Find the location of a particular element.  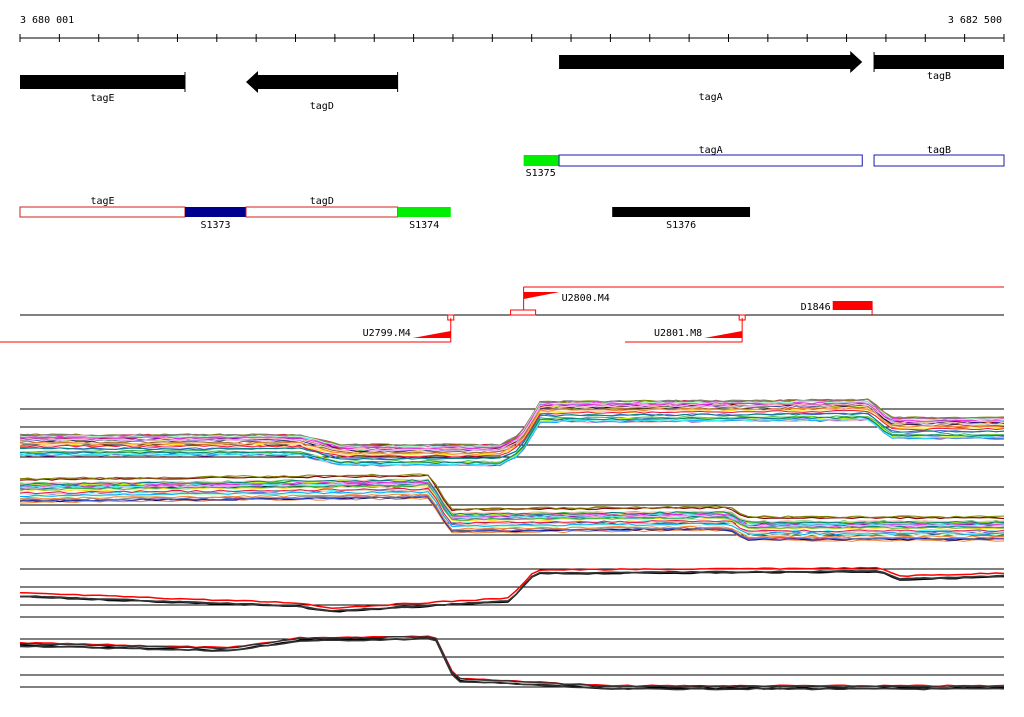

terminator-label-D1846: D1846 is located at coordinates (816, 307).